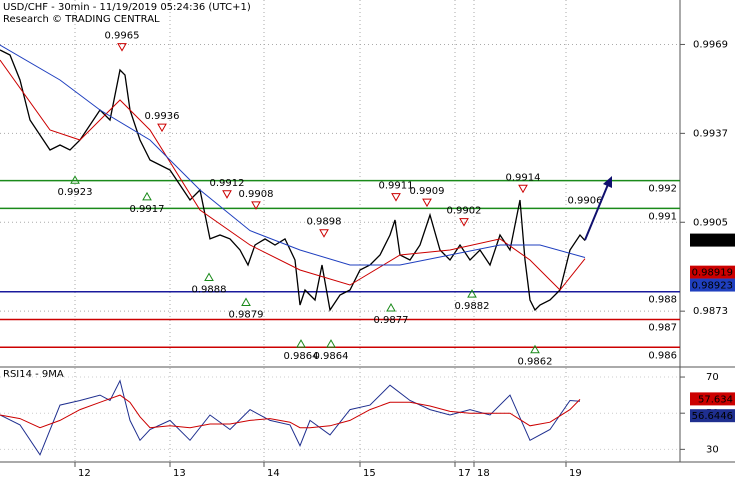 The image size is (735, 480). I want to click on high-label: 0.9898, so click(324, 222).